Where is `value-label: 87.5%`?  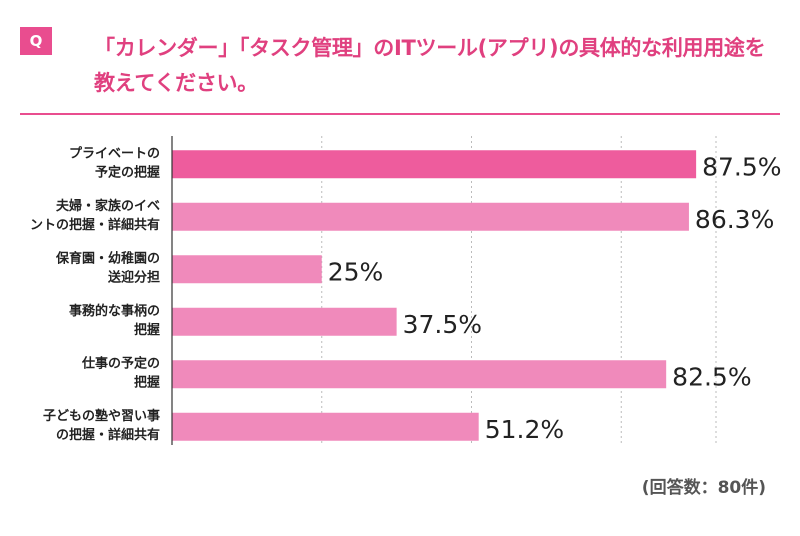 value-label: 87.5% is located at coordinates (741, 166).